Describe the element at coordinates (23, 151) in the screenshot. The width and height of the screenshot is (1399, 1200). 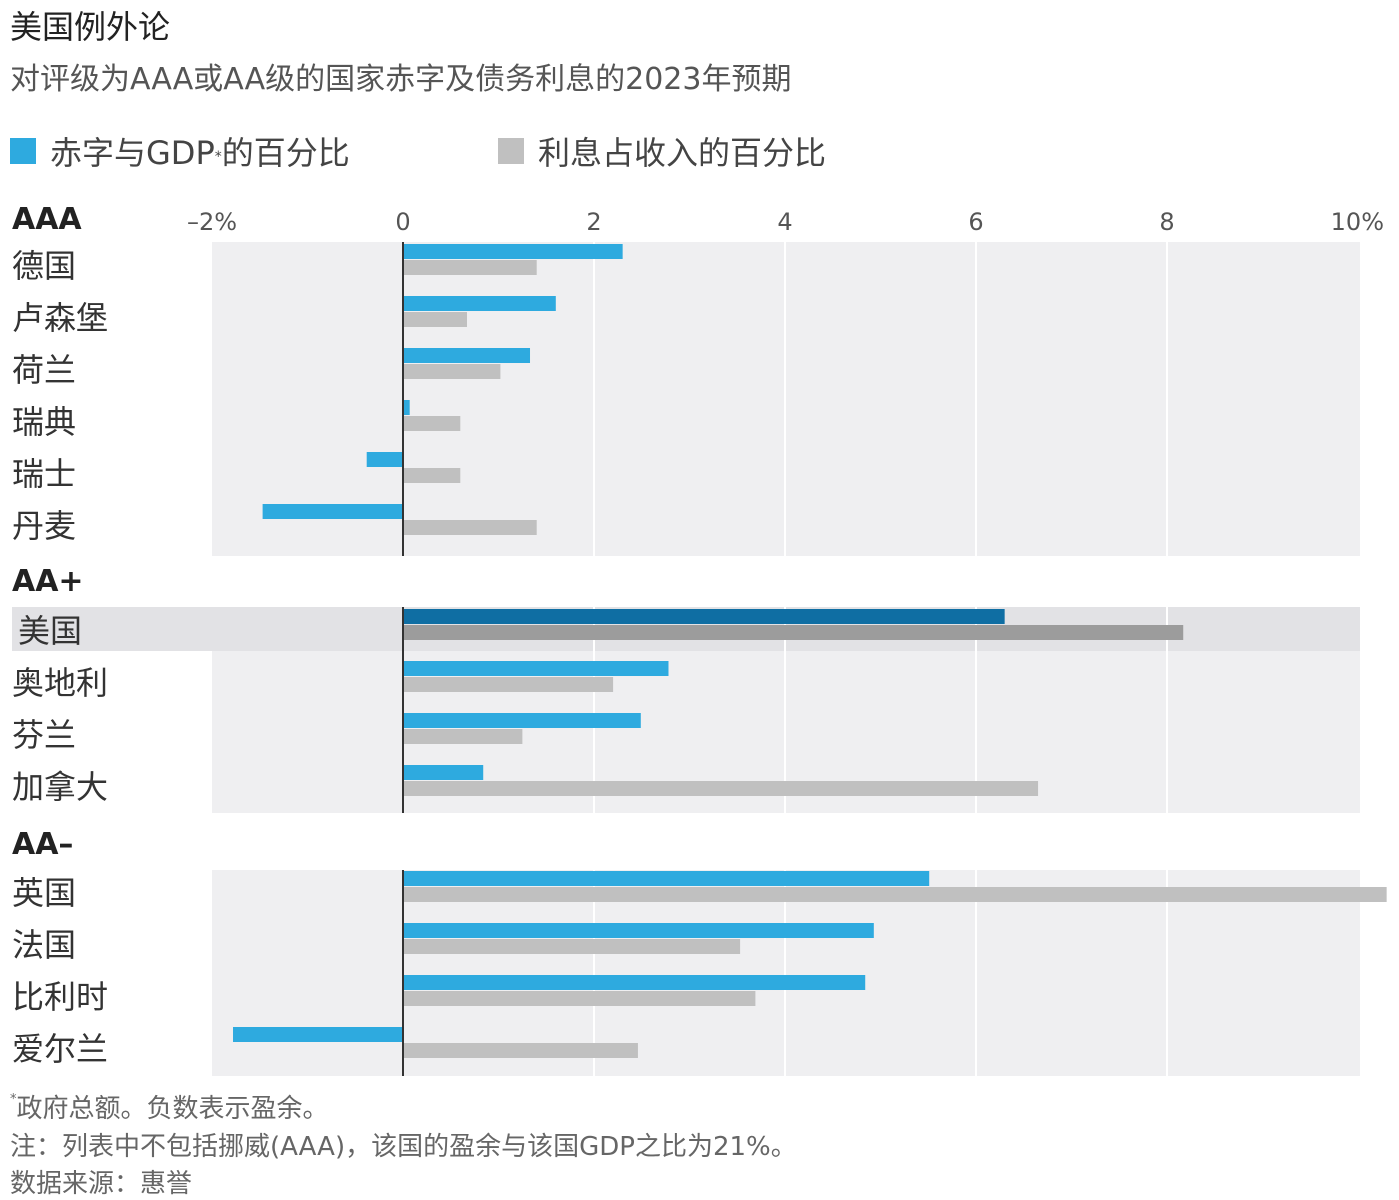
I see `legend-swatch-deficit` at that location.